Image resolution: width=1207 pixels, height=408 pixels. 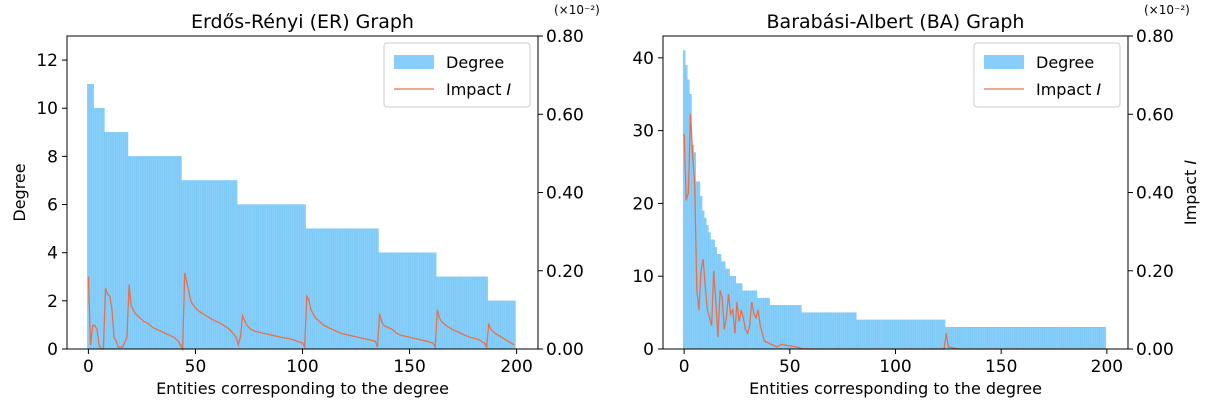 I want to click on x-tick-label: 150, so click(x=1001, y=367).